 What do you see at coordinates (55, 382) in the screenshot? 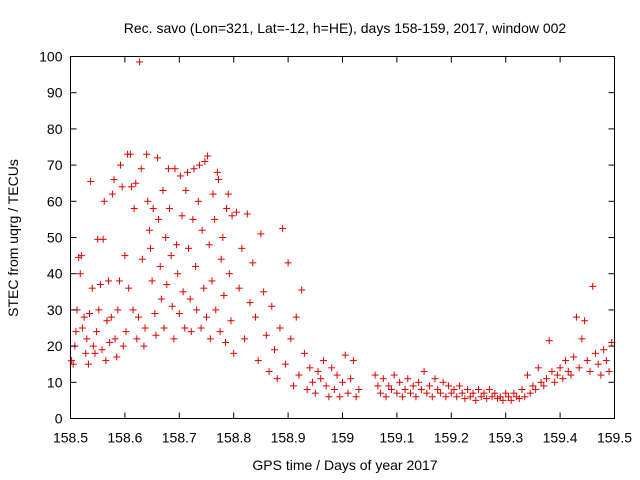
I see `y-tick-label: 10` at bounding box center [55, 382].